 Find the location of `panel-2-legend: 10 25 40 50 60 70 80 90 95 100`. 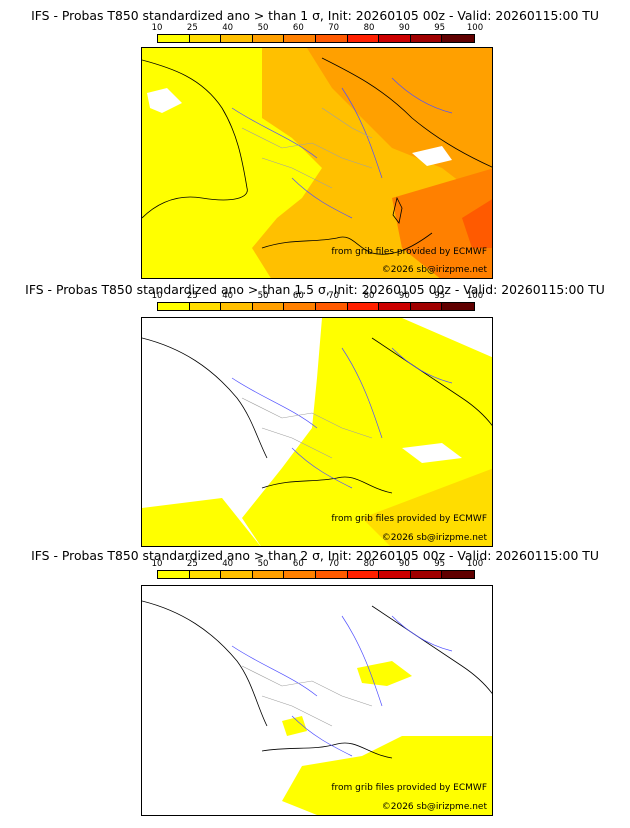

panel-2-legend: 10 25 40 50 60 70 80 90 95 100 is located at coordinates (318, 302).